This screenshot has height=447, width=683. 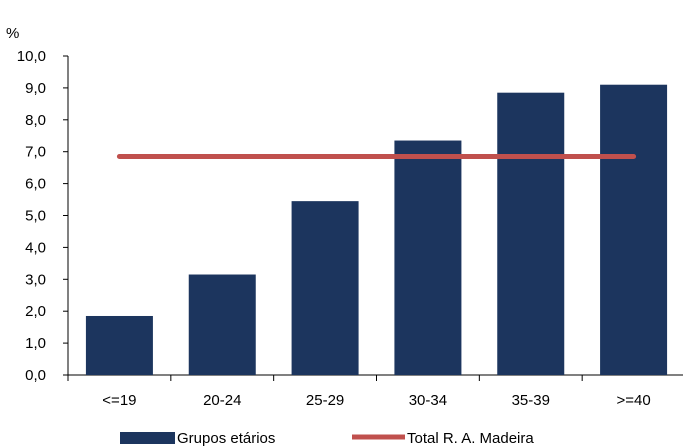 What do you see at coordinates (35, 343) in the screenshot?
I see `y-tick-label: 1,0` at bounding box center [35, 343].